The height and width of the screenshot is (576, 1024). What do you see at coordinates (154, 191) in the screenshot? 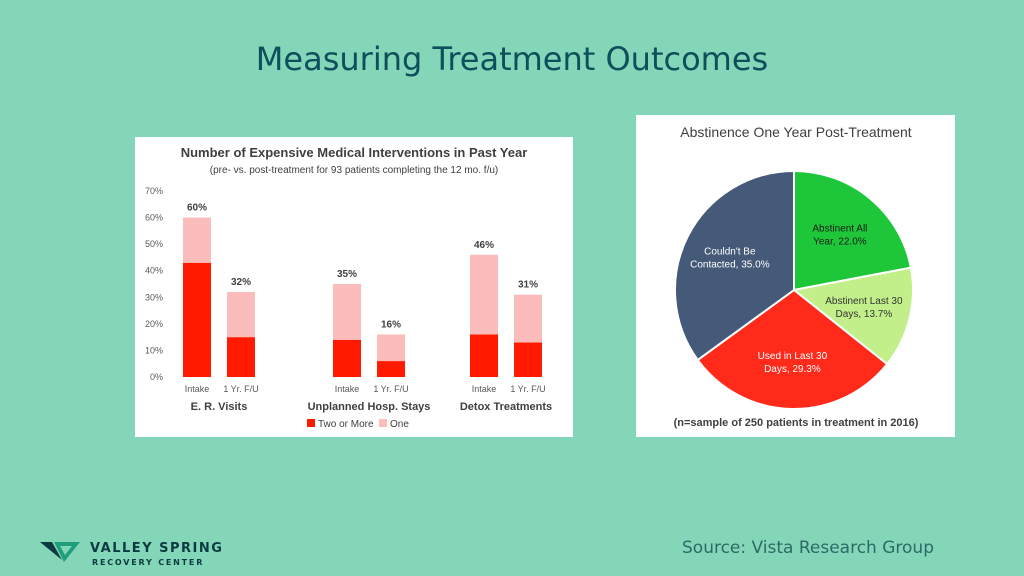
I see `y-tick-label: 70%` at bounding box center [154, 191].